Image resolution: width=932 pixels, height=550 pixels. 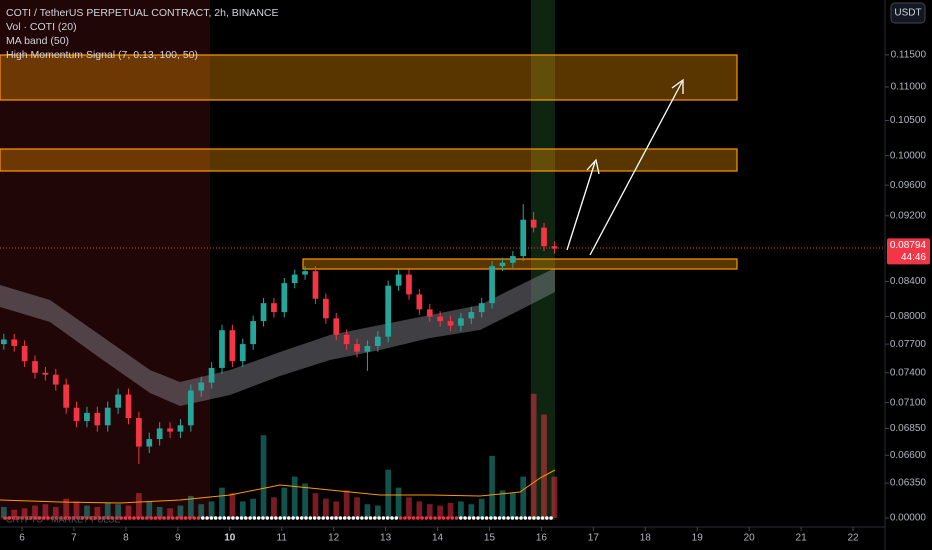 I want to click on resistance-zone, so click(x=369, y=160).